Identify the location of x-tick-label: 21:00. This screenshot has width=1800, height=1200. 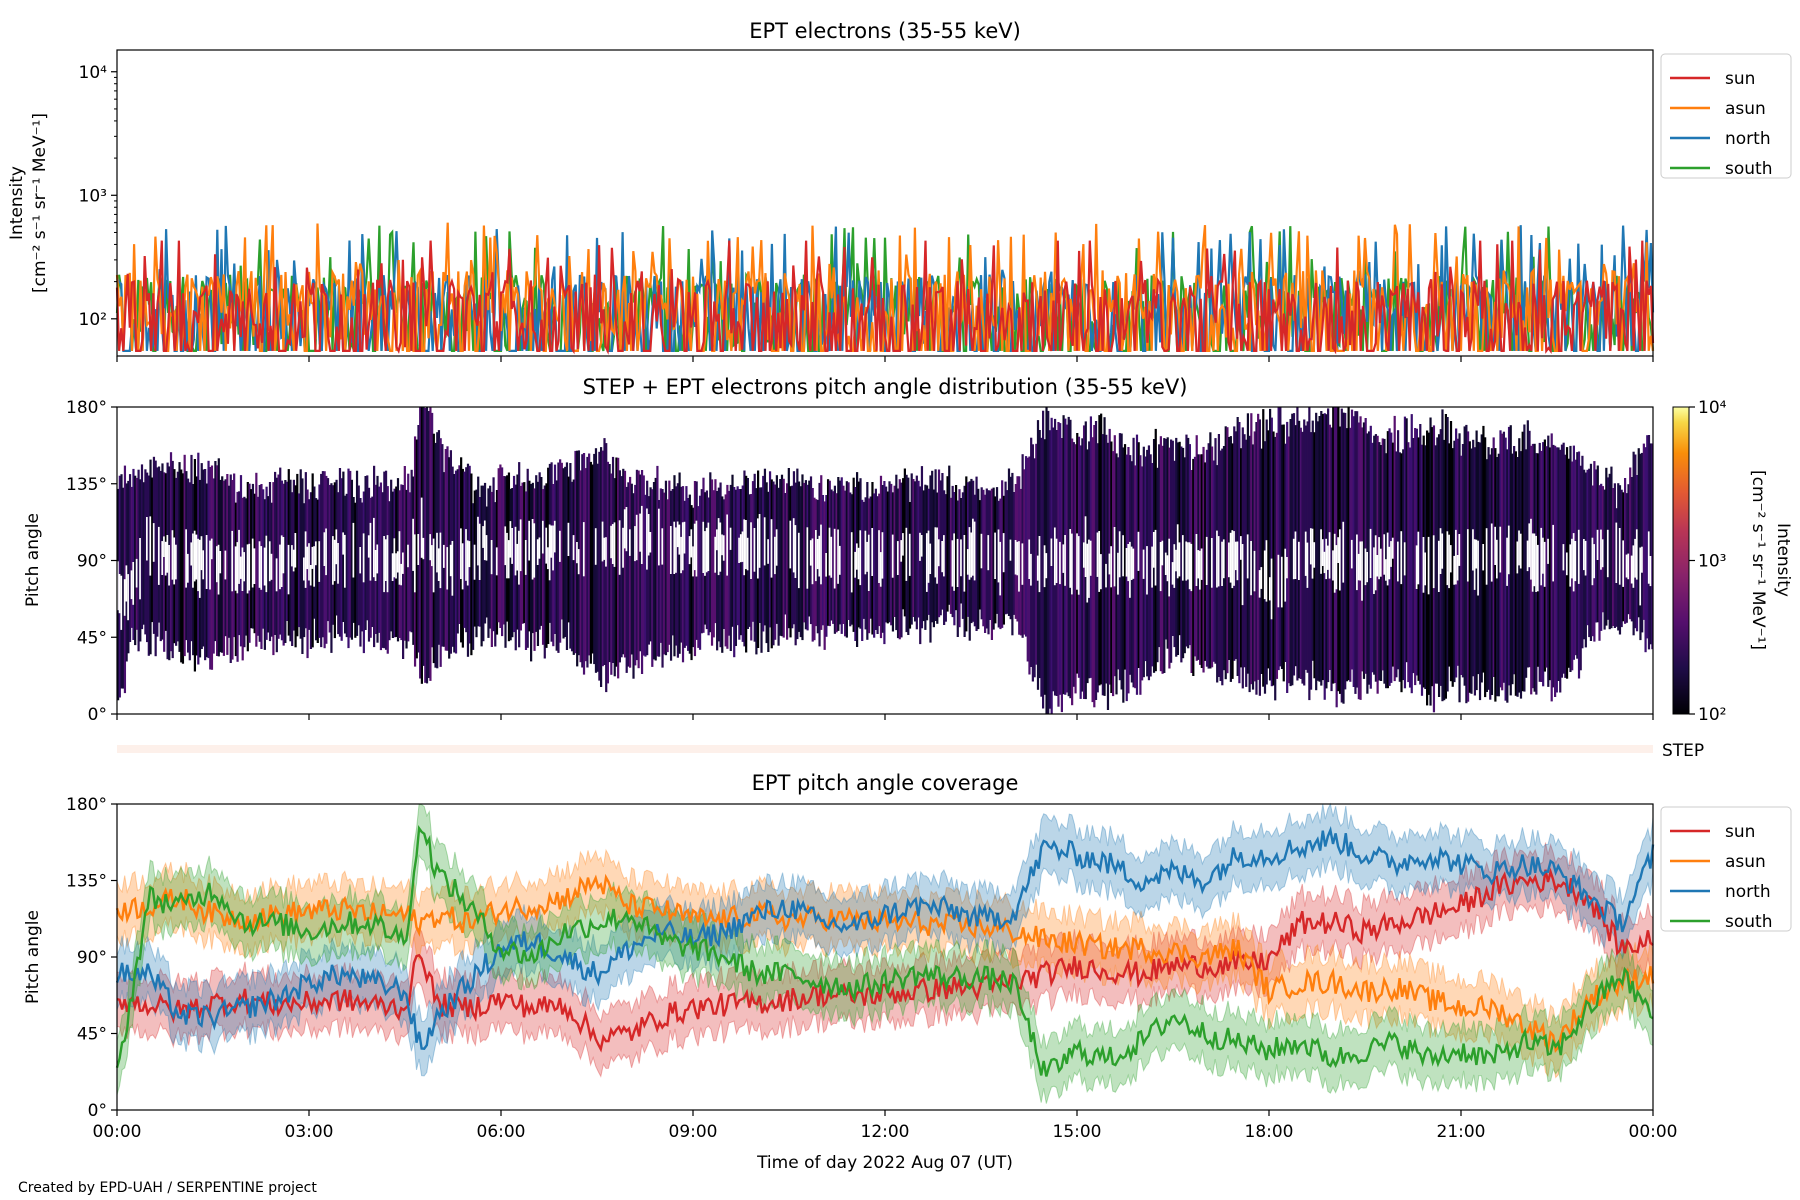
(1461, 1132).